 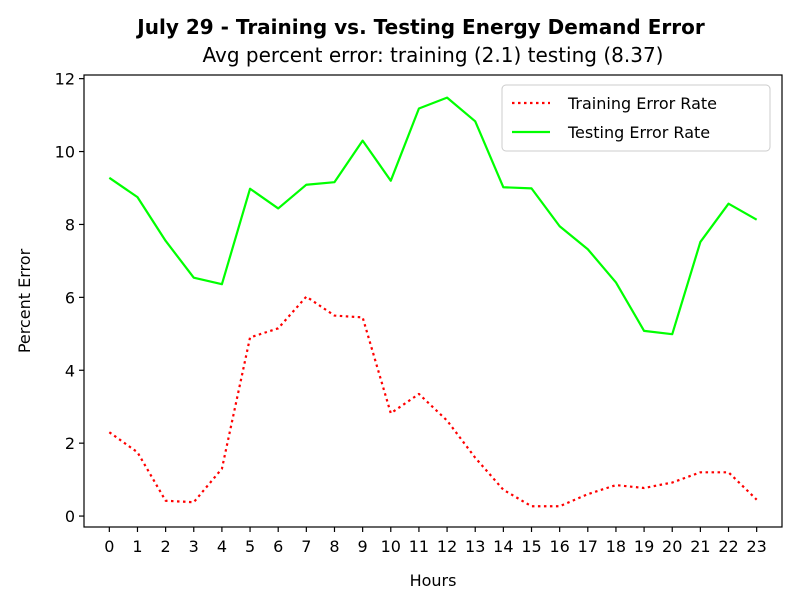 I want to click on x-tick-label: 20, so click(x=672, y=546).